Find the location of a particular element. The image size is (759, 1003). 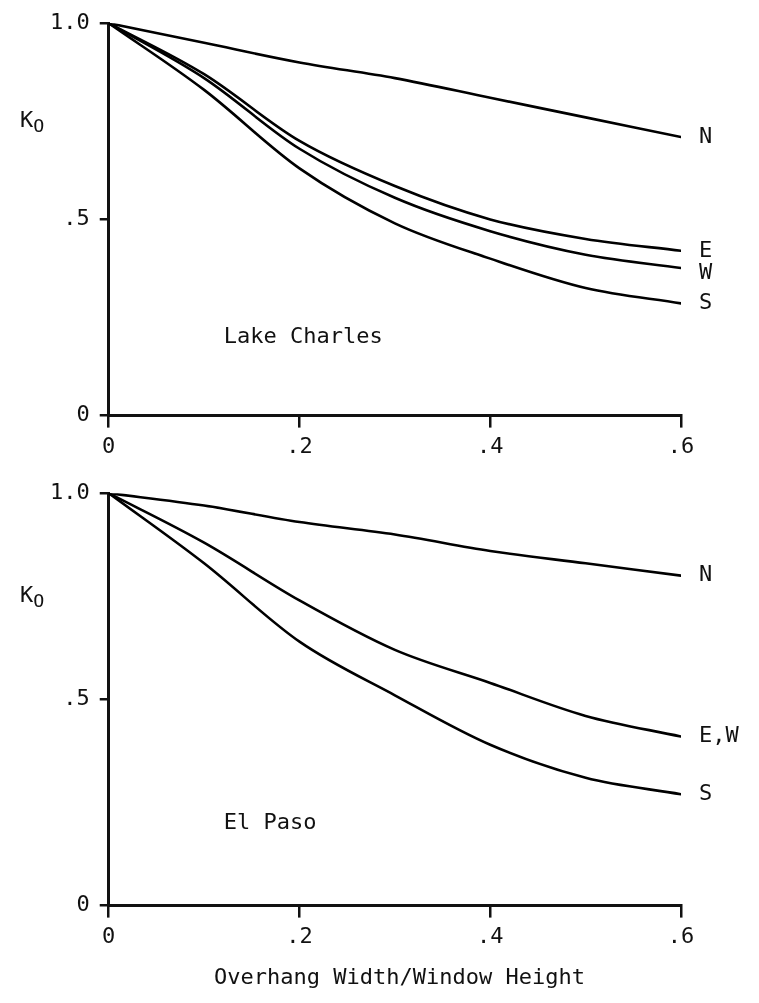

annotation: Lake Charles is located at coordinates (303, 335).